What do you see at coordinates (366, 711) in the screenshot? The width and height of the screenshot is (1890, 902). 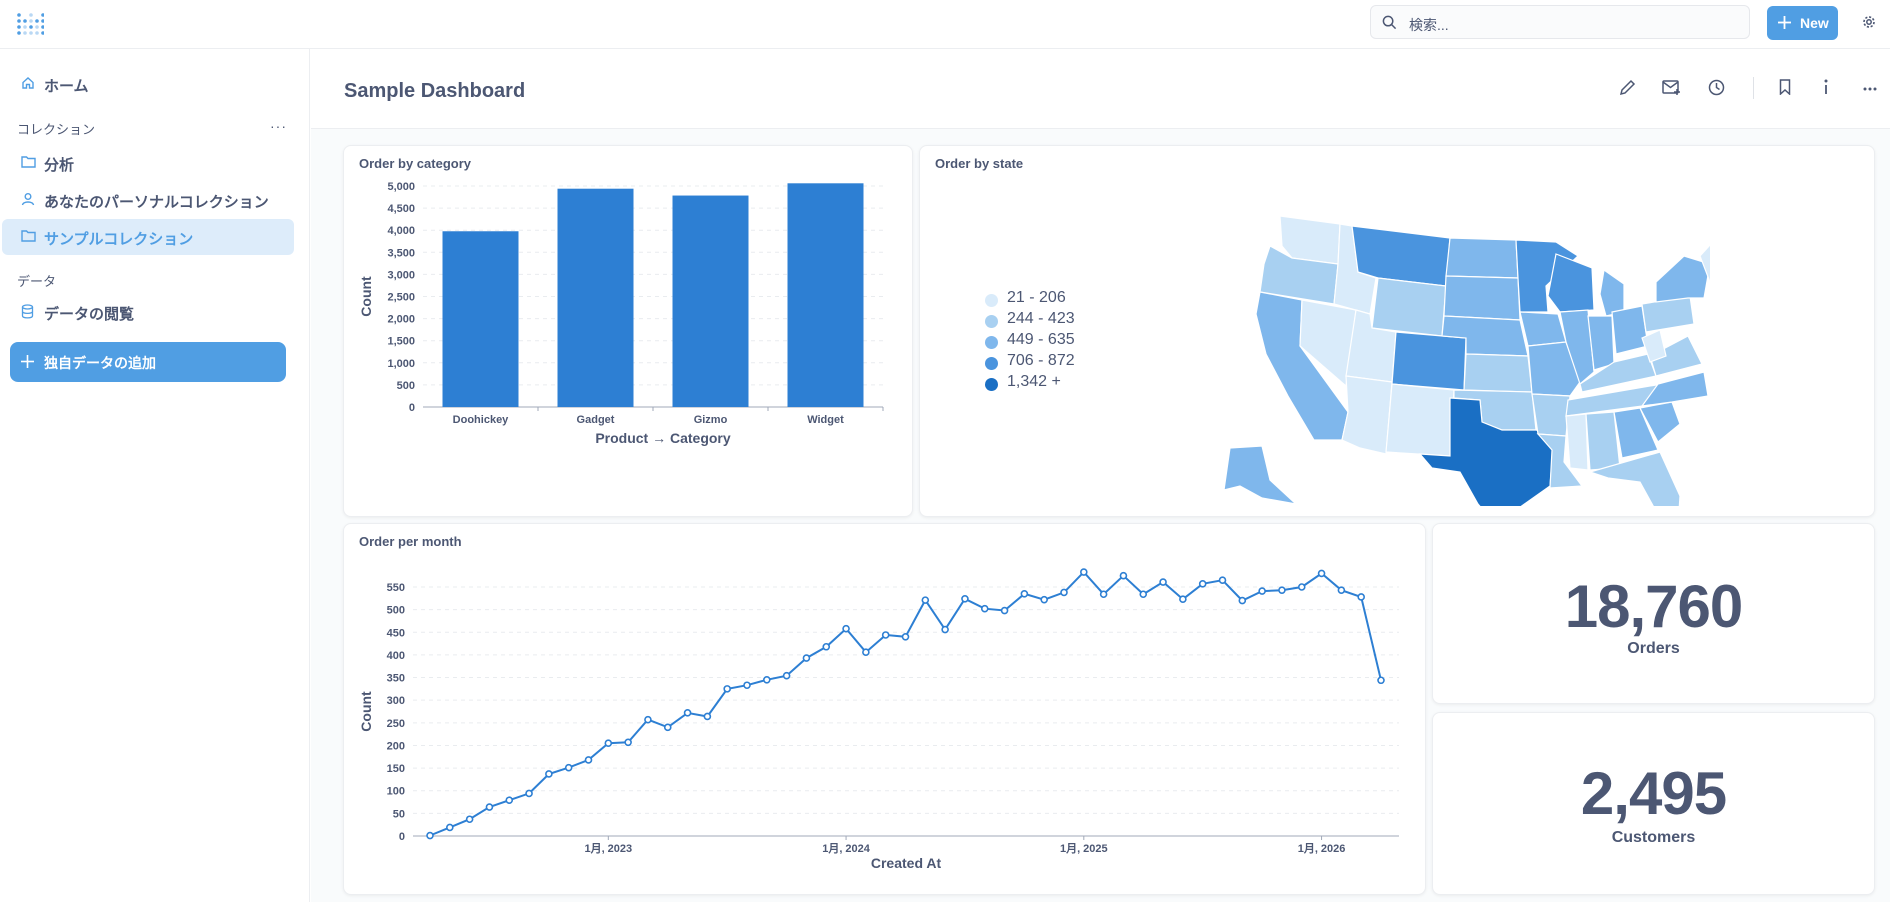 I see `y-axis-label: Count` at bounding box center [366, 711].